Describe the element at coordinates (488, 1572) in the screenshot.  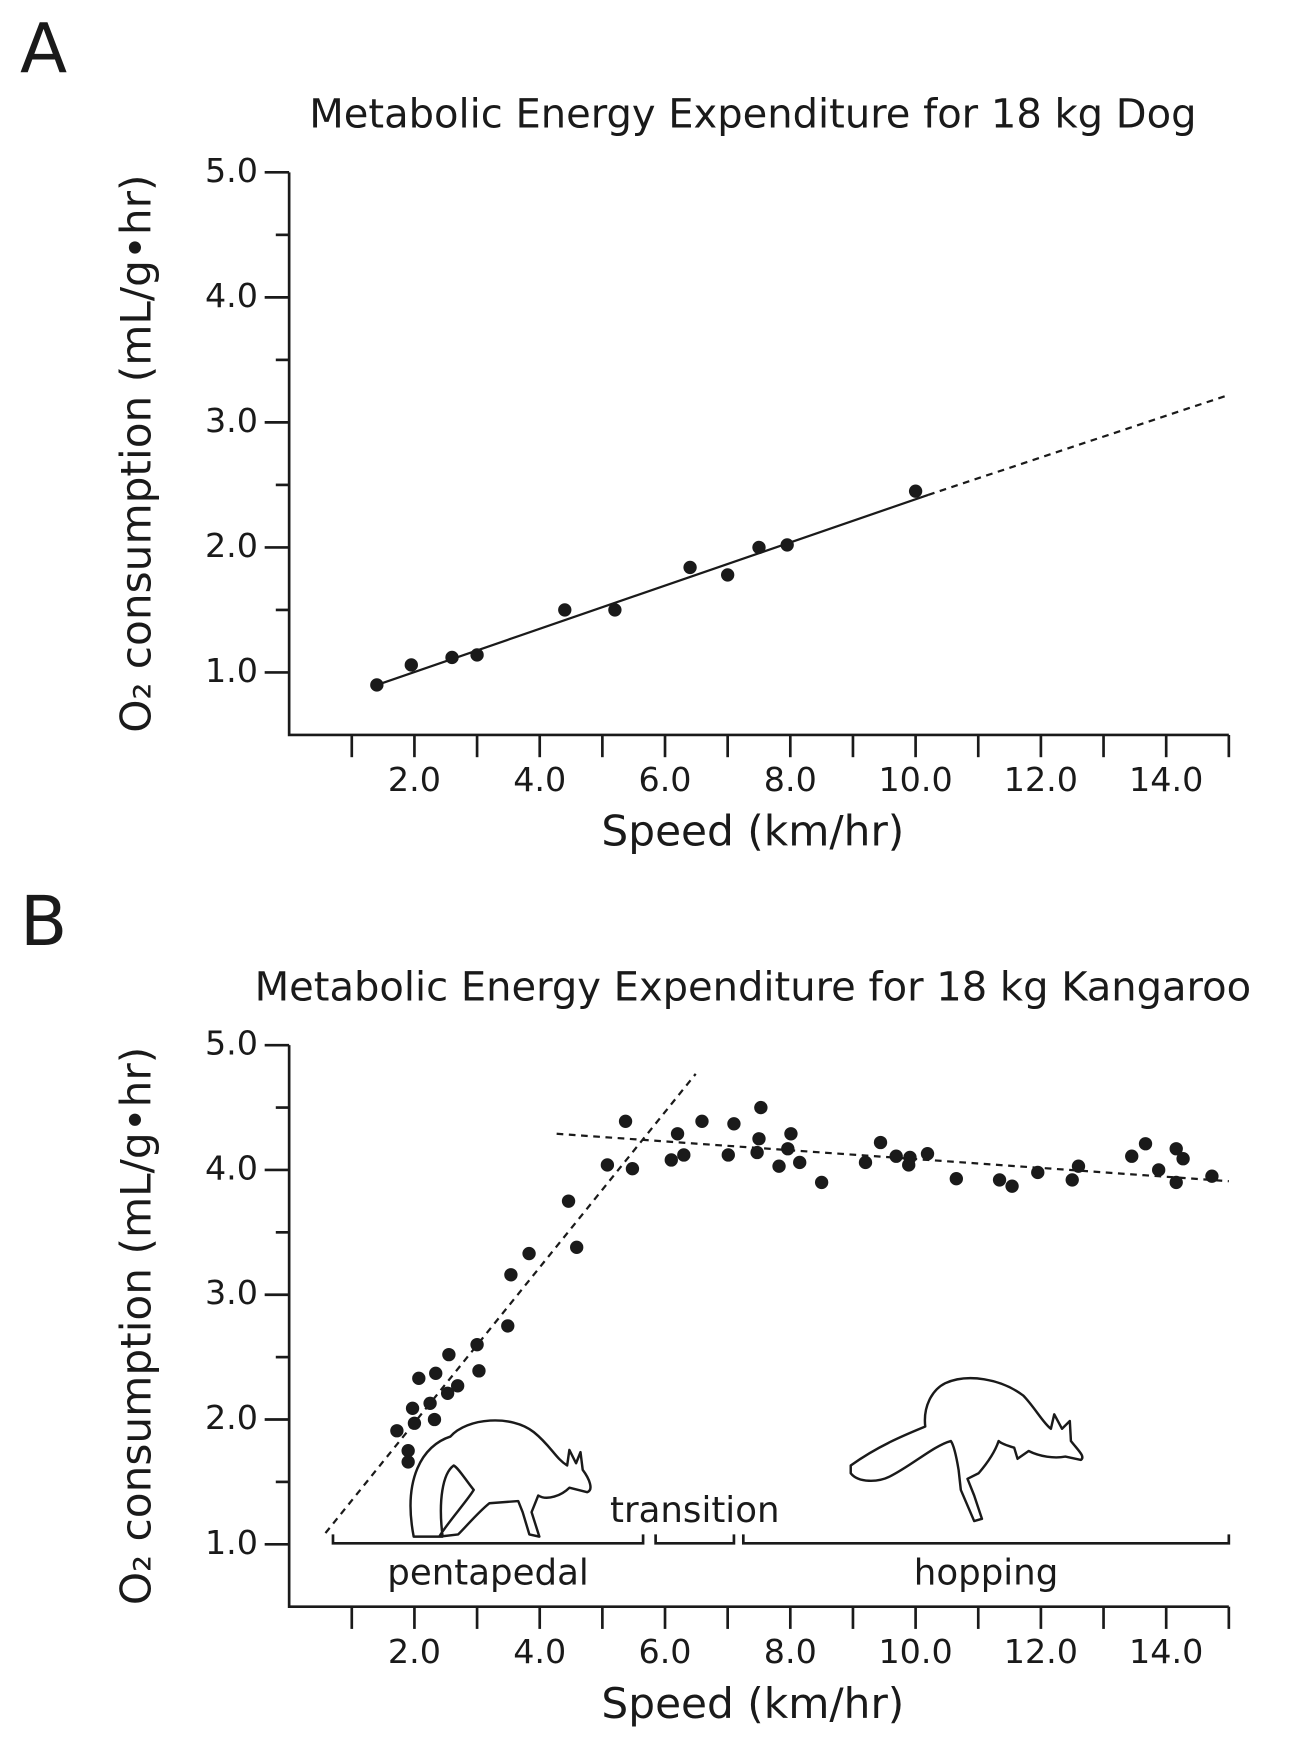
I see `phase-label: pentapedal` at that location.